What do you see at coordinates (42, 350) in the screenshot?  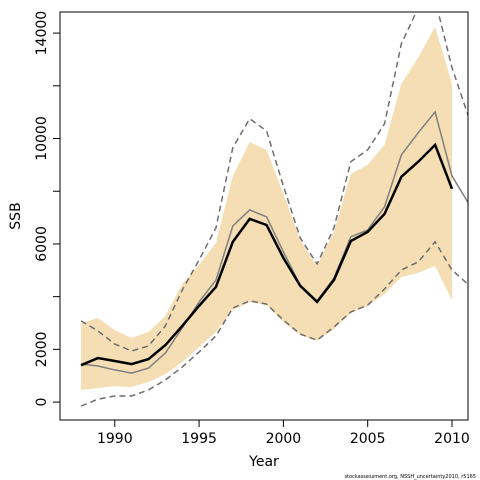 I see `y-tick-label: 2000` at bounding box center [42, 350].